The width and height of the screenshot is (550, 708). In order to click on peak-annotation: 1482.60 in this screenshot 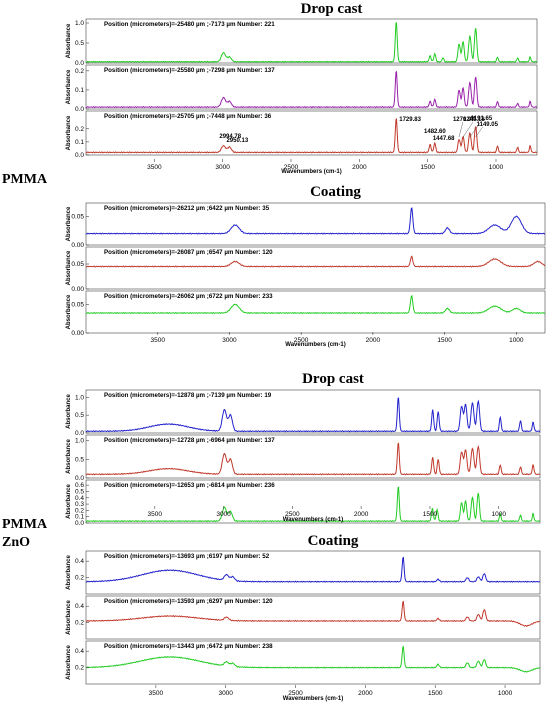, I will do `click(435, 132)`.